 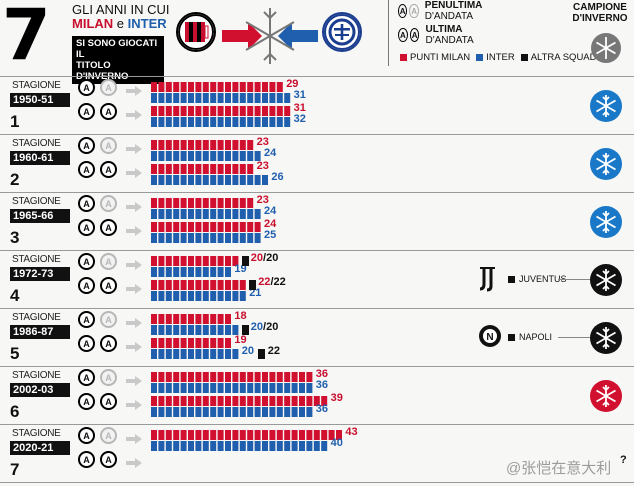 What do you see at coordinates (606, 48) in the screenshot?
I see `champion-snowflake-icon` at bounding box center [606, 48].